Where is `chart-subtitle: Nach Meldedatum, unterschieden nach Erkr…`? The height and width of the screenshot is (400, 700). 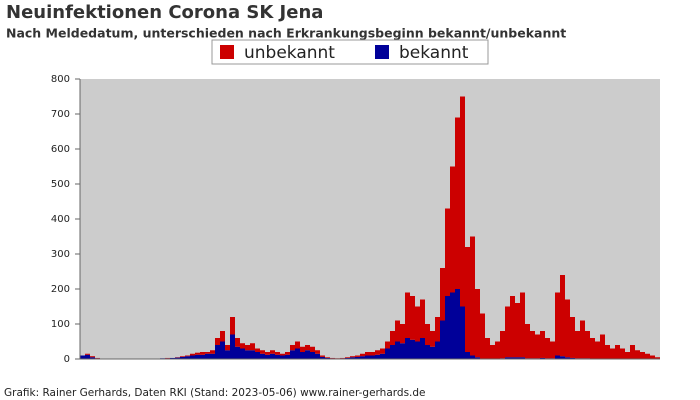 chart-subtitle: Nach Meldedatum, unterschieden nach Erkr… is located at coordinates (286, 33).